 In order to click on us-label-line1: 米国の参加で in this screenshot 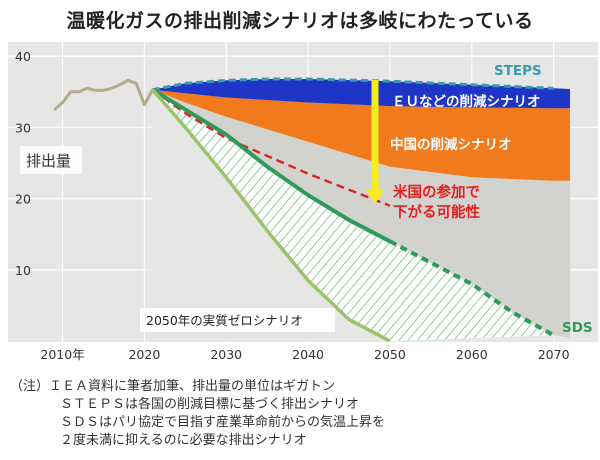, I will do `click(436, 192)`.